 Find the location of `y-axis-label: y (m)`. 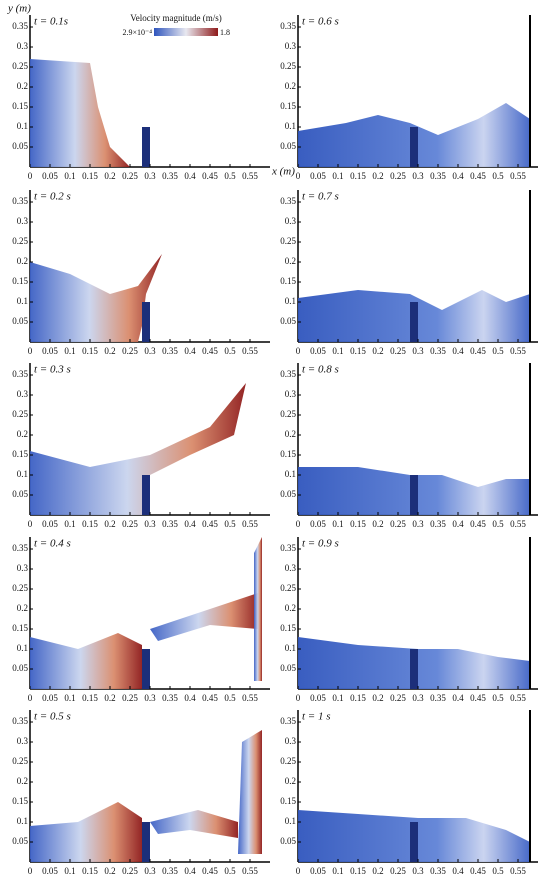

y-axis-label: y (m) is located at coordinates (19, 9).